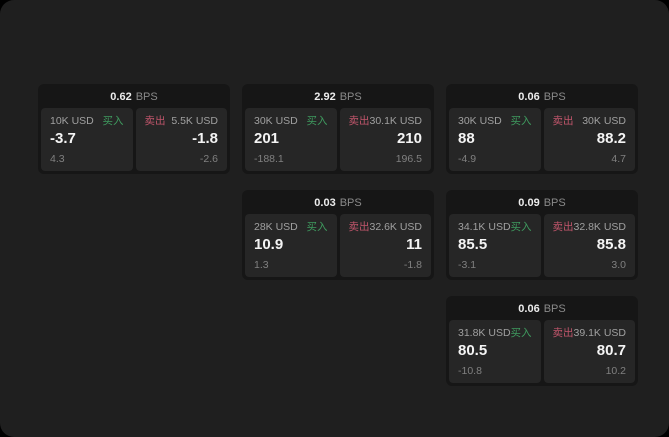 The image size is (669, 437). Describe the element at coordinates (466, 138) in the screenshot. I see `buy-price: 88` at that location.